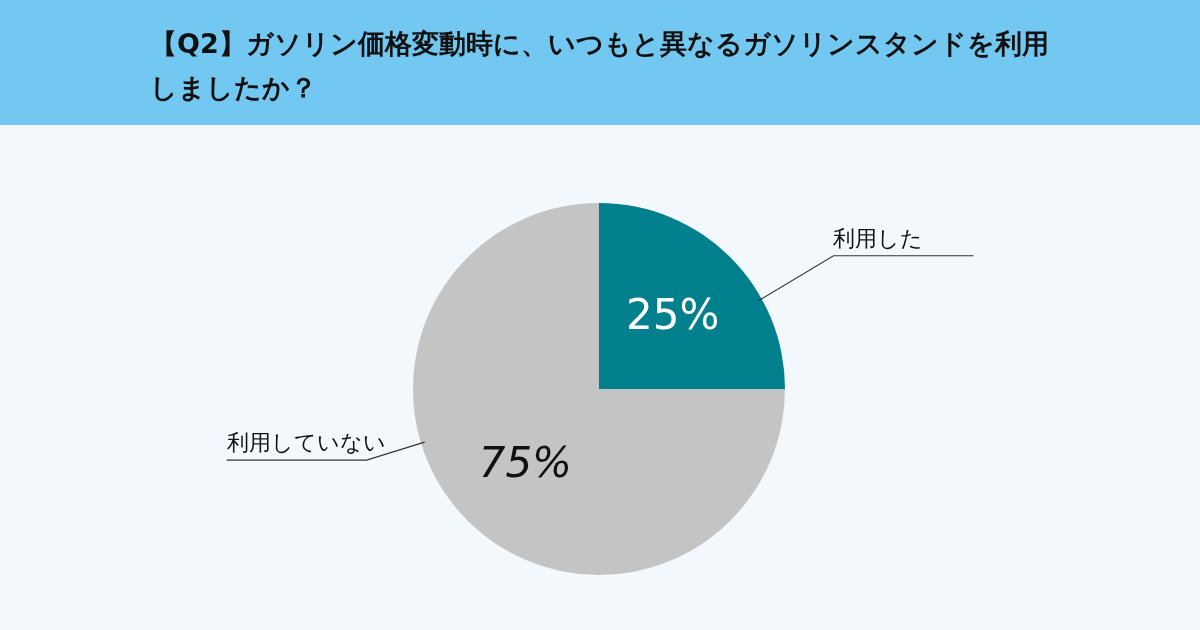 Image resolution: width=1200 pixels, height=630 pixels. Describe the element at coordinates (525, 462) in the screenshot. I see `data-label: 75%` at that location.